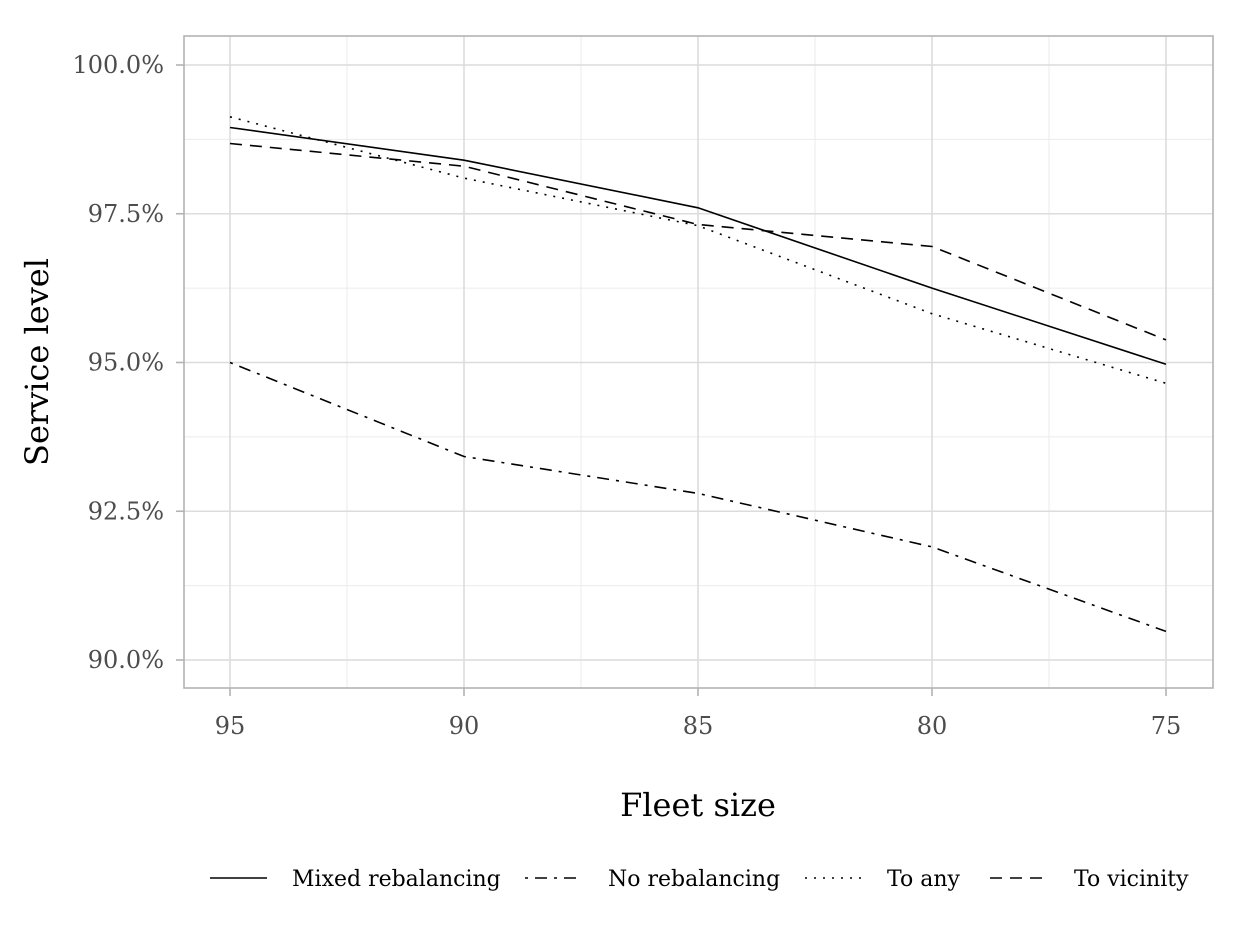  I want to click on y-tick-label: 92.5%, so click(126, 511).